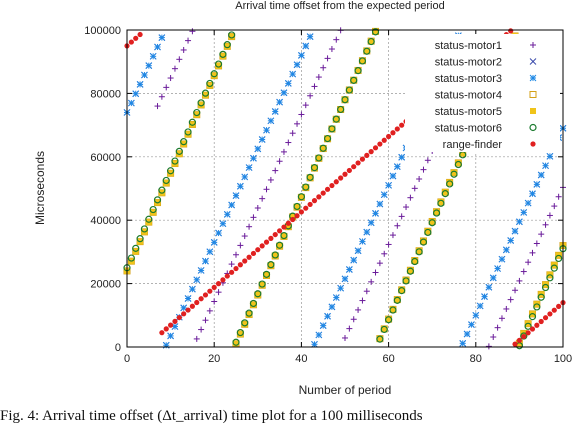 The width and height of the screenshot is (584, 430). What do you see at coordinates (102, 31) in the screenshot?
I see `y-tick-label: 100000` at bounding box center [102, 31].